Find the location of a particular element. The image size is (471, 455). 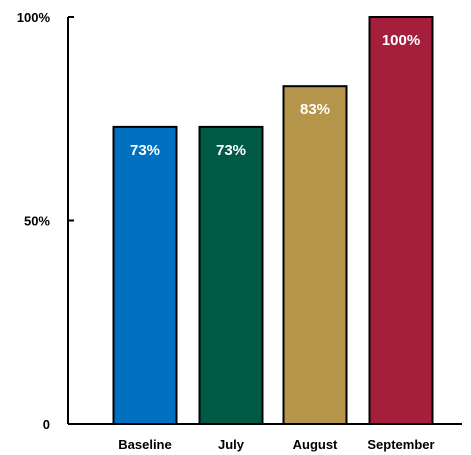

x-tick-label: Baseline is located at coordinates (144, 444).